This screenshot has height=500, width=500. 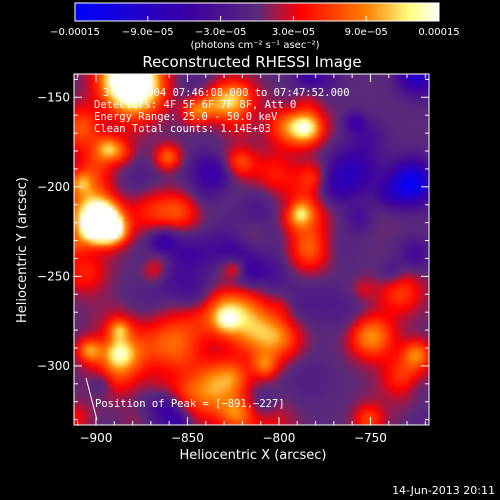 What do you see at coordinates (251, 62) in the screenshot?
I see `chart-title: Reconstructed RHESSI Image` at bounding box center [251, 62].